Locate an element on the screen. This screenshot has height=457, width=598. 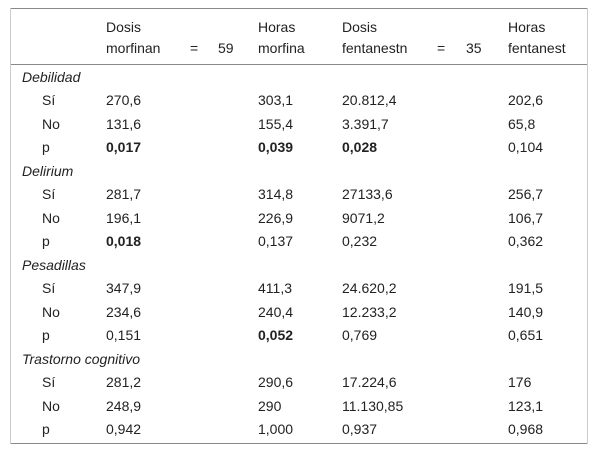
cell: 290,6 is located at coordinates (276, 382).